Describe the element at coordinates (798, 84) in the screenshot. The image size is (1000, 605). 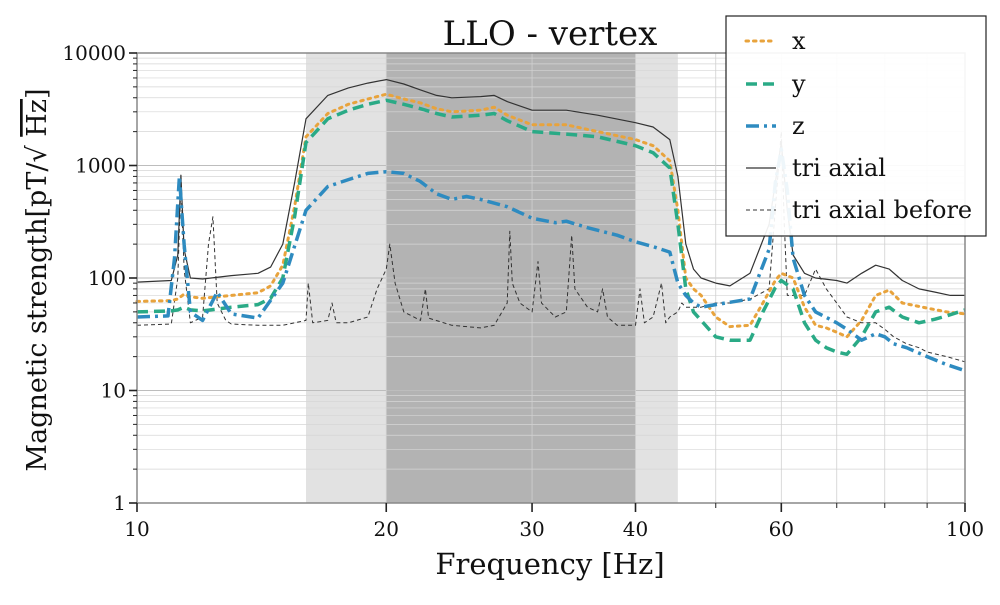
I see `legend-label-y: y` at that location.